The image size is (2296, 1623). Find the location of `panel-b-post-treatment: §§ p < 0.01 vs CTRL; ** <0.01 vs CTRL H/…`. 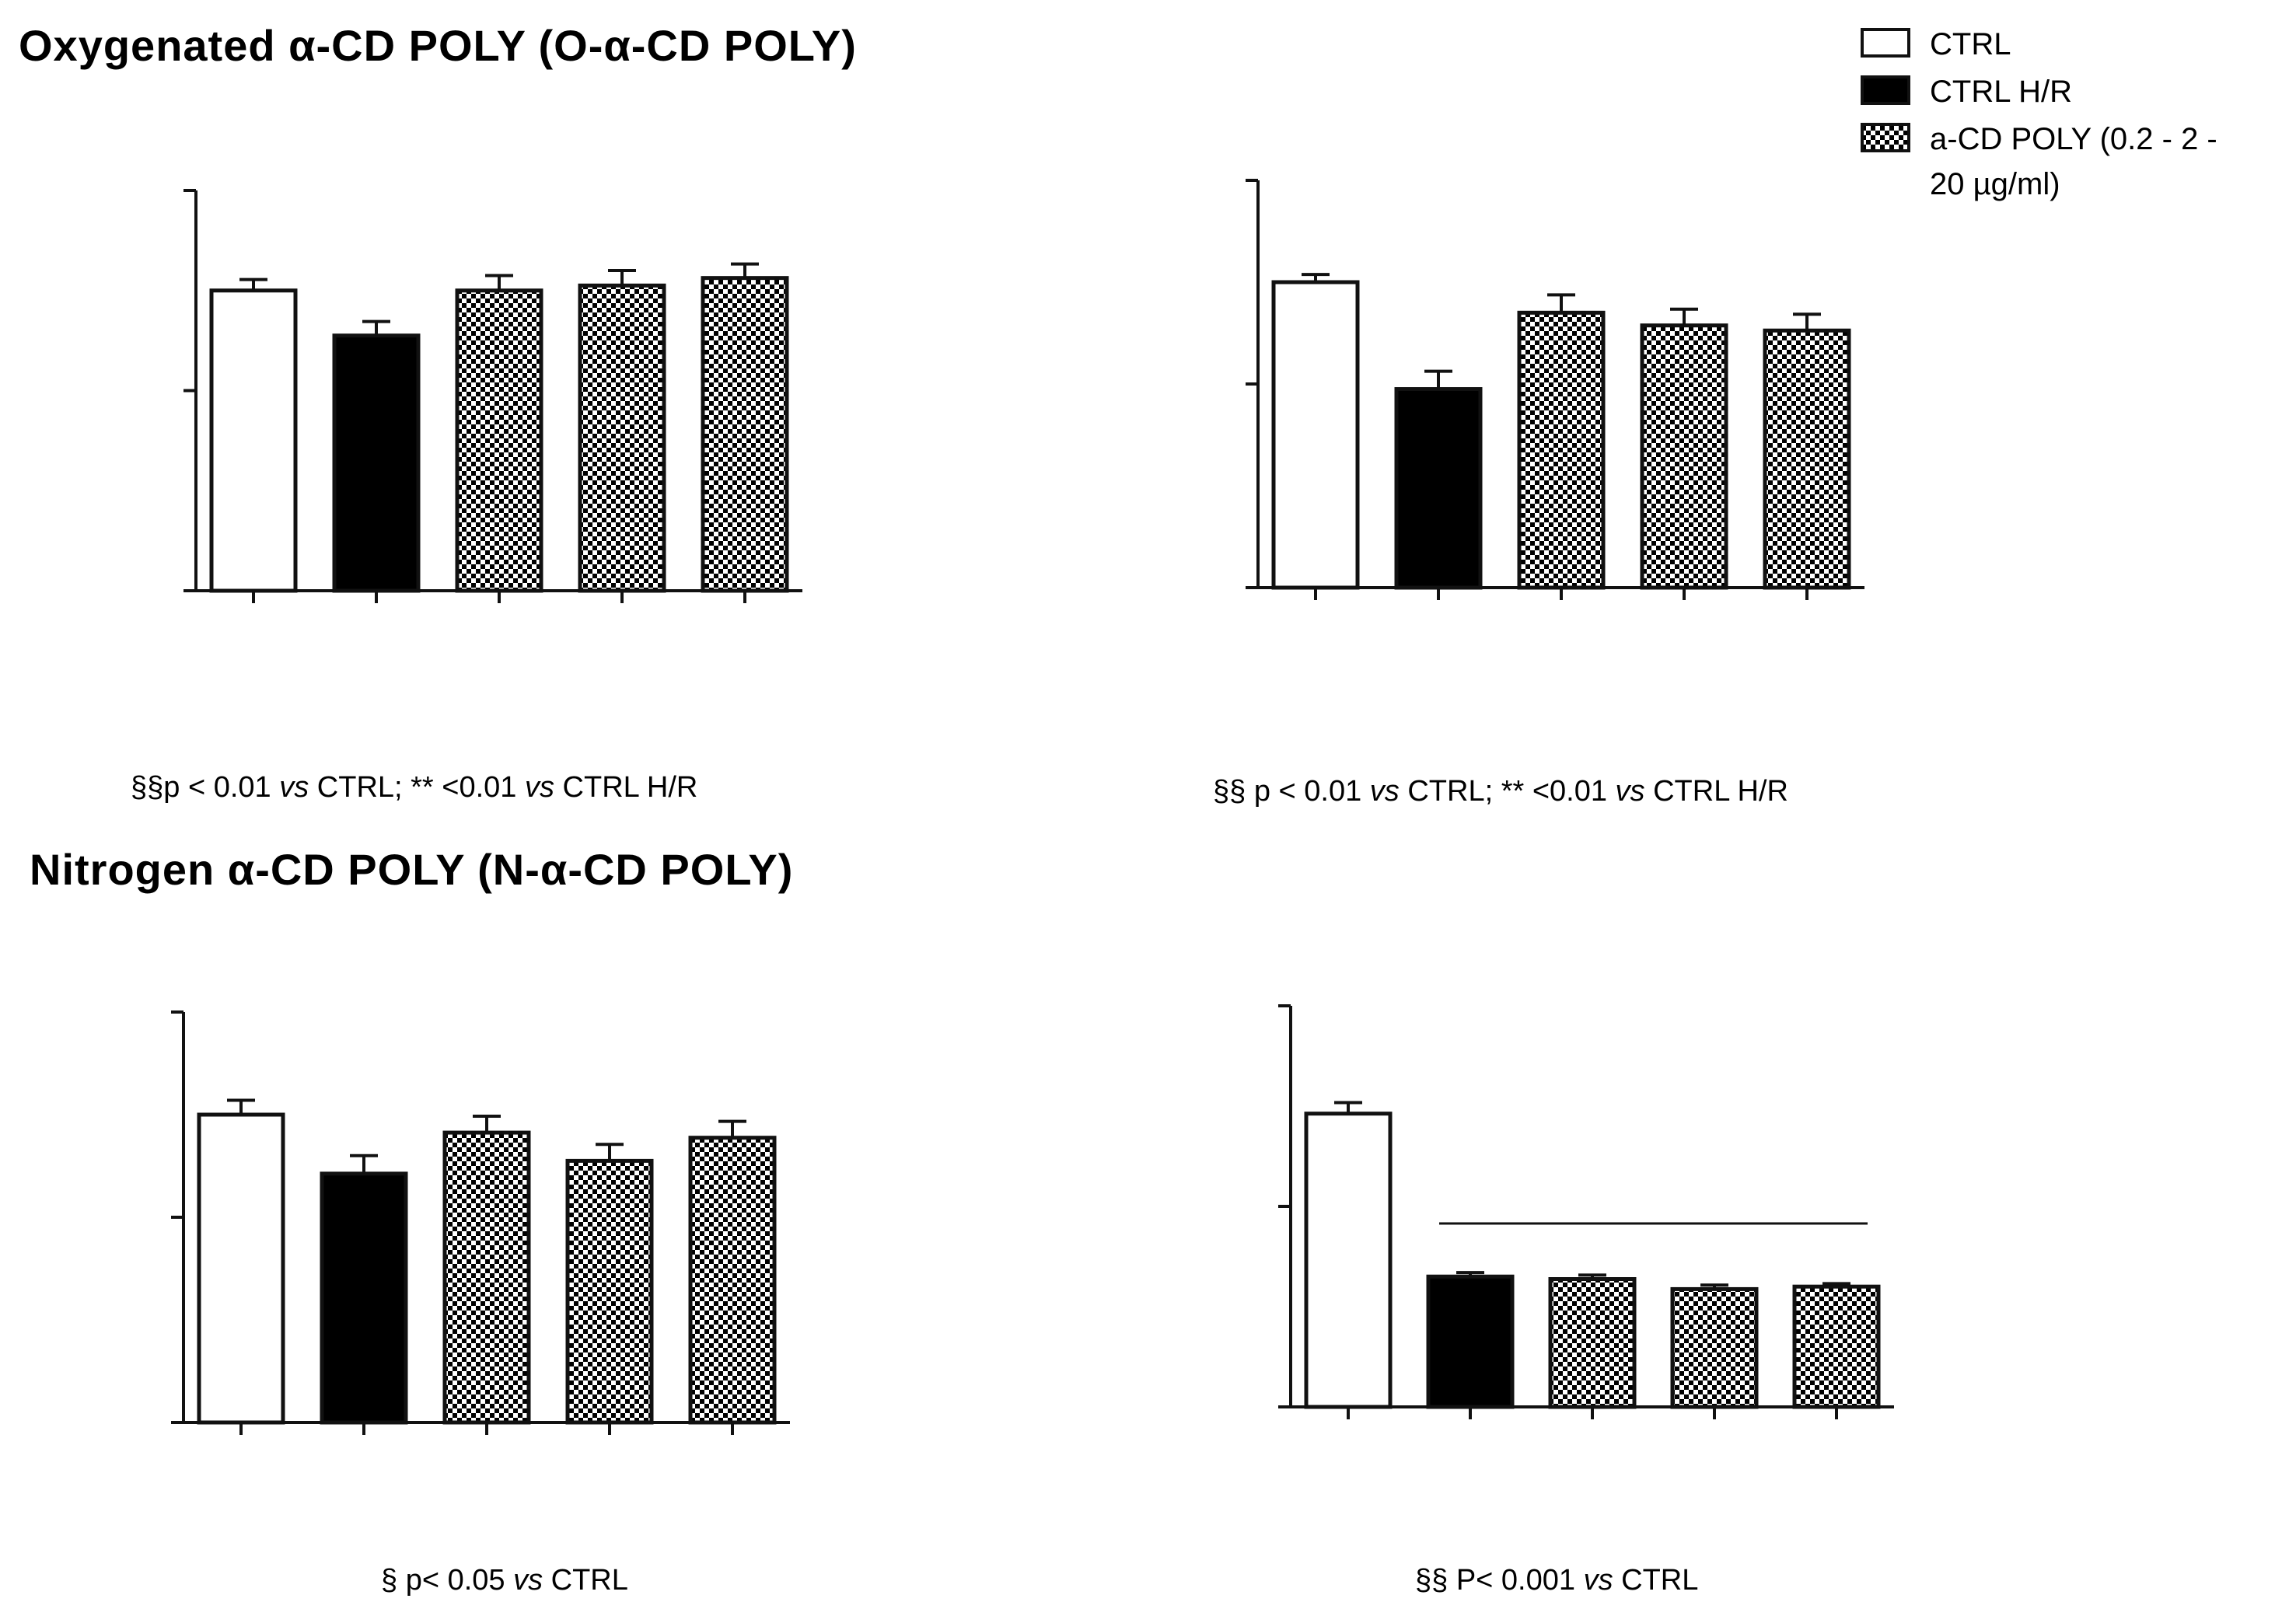

panel-b-post-treatment: §§ p < 0.01 vs CTRL; ** <0.01 vs CTRL H/… is located at coordinates (1538, 493).